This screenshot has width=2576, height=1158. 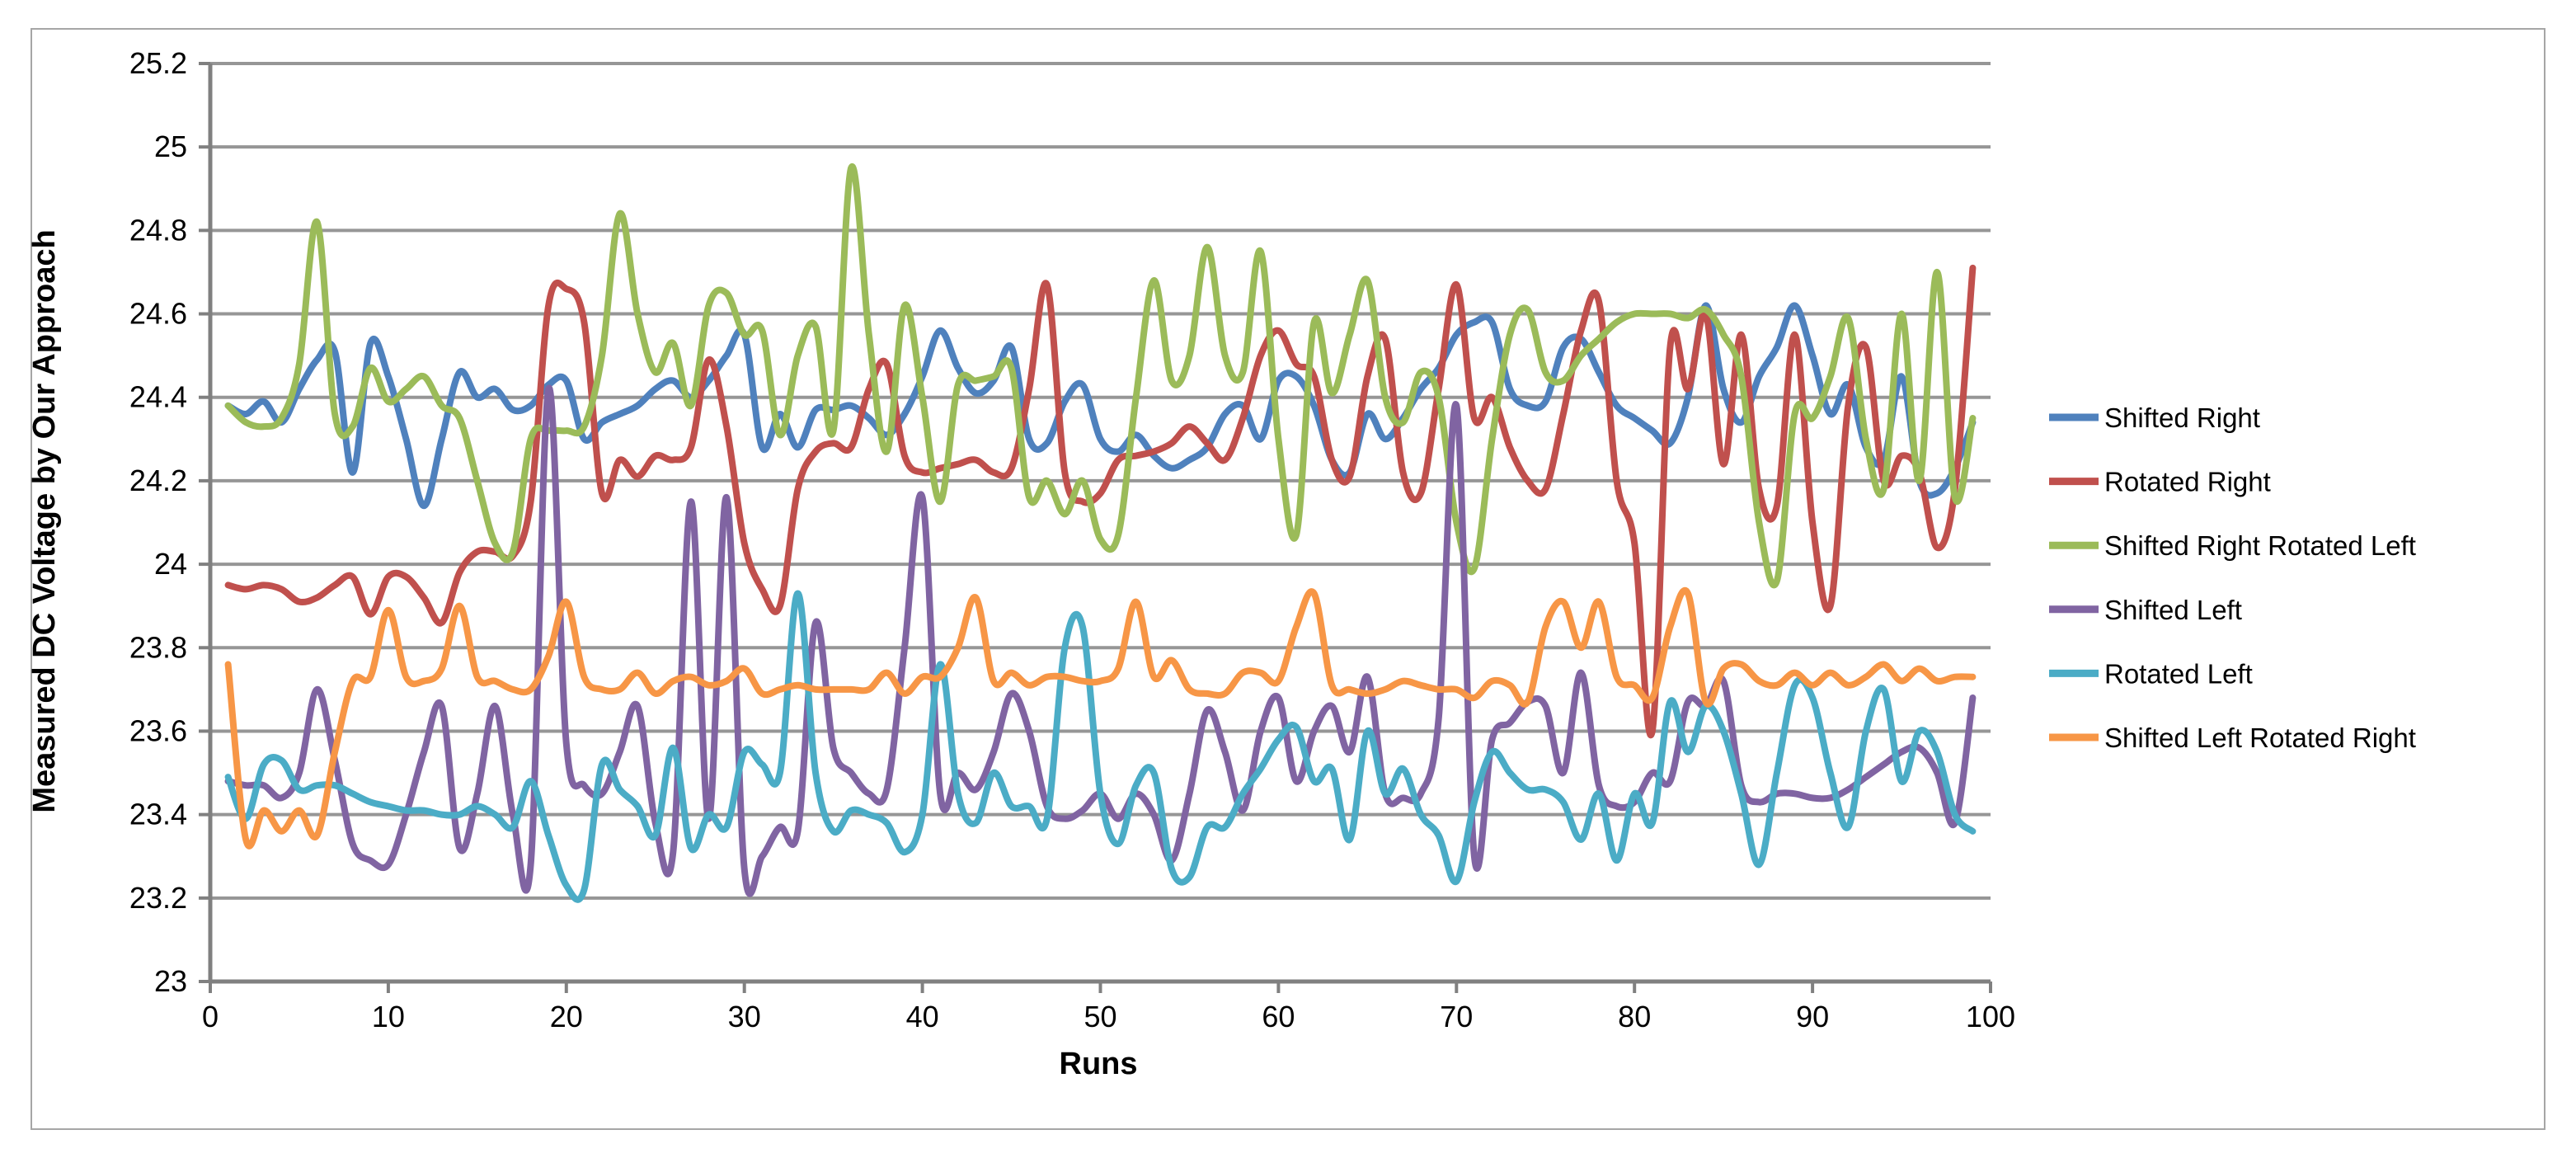 I want to click on y-tick-label: 25.2, so click(x=158, y=63).